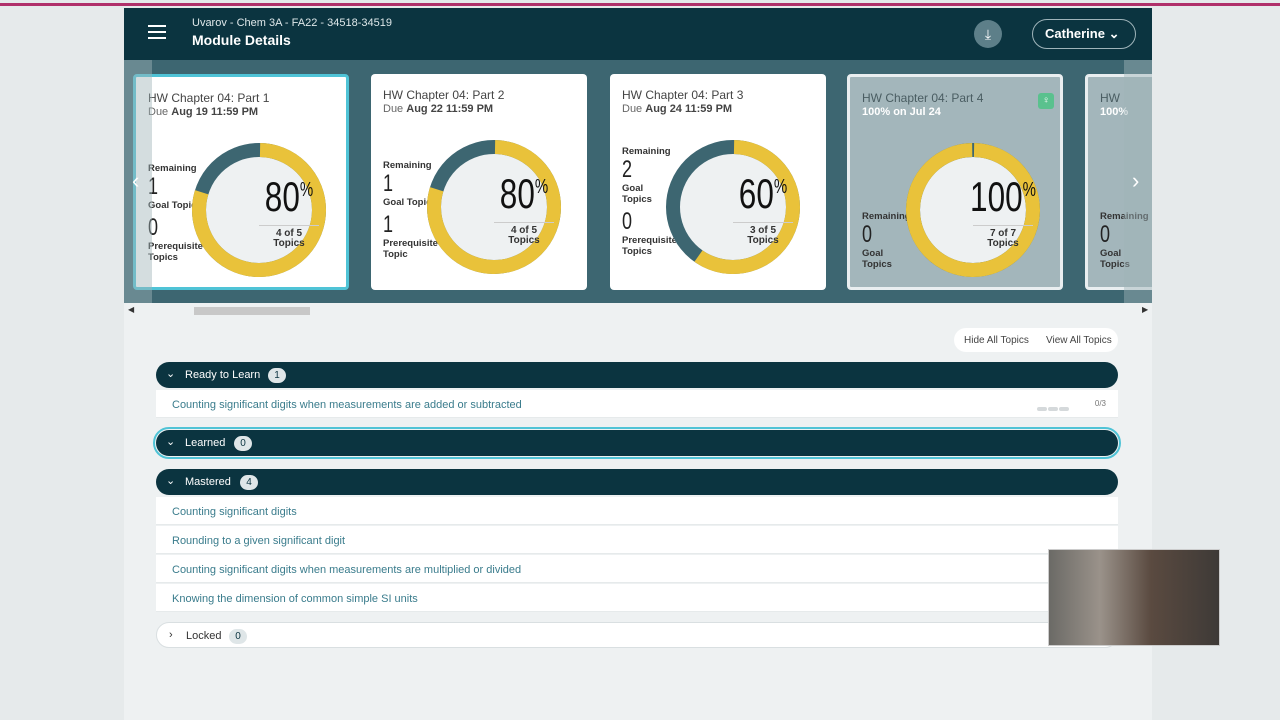 The width and height of the screenshot is (1280, 720). Describe the element at coordinates (1003, 238) in the screenshot. I see `topics-count: 7 of 7 Topics` at that location.